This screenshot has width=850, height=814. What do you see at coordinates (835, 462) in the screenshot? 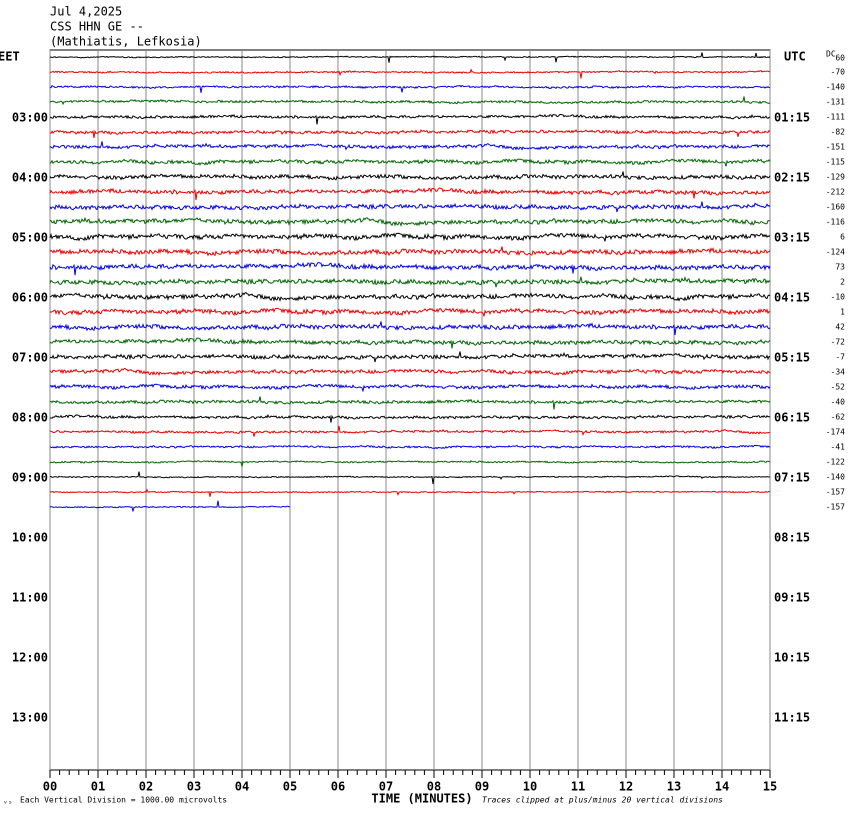
I see `dc-offset: -122` at bounding box center [835, 462].